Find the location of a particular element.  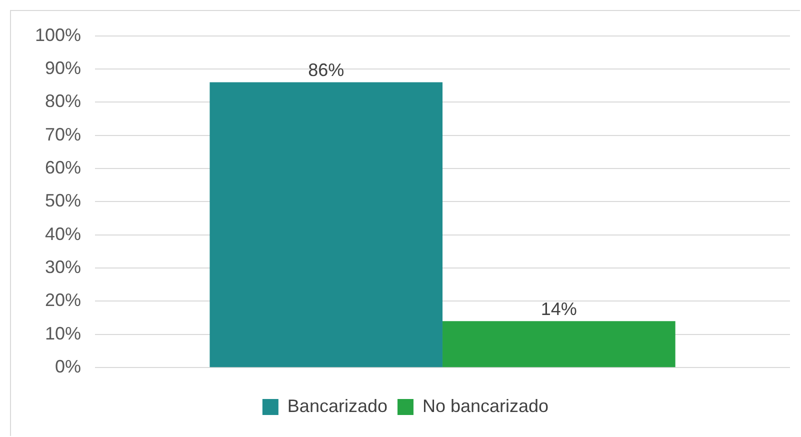

data-label: 86% is located at coordinates (326, 70).